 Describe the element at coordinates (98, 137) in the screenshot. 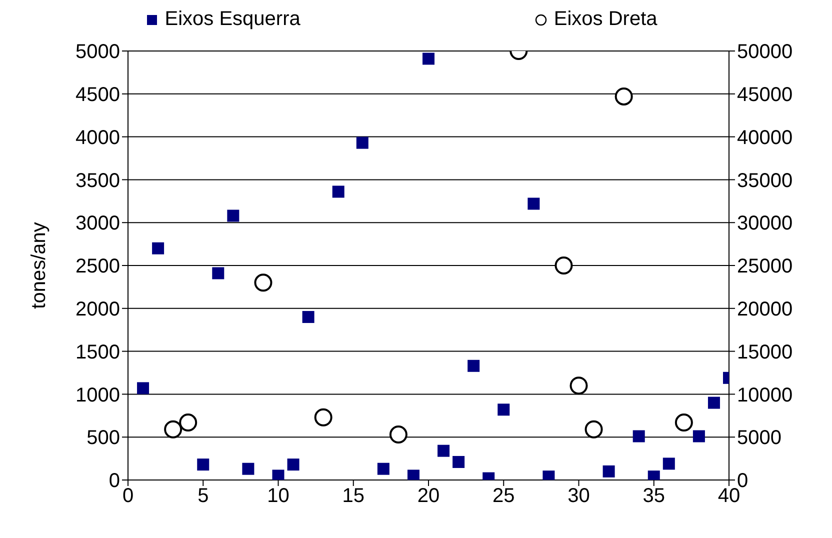

I see `y-tick-label: 4000` at that location.